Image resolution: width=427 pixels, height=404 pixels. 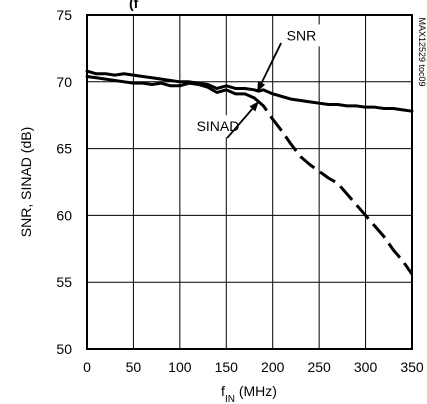 I want to click on sinad-series-line-solid, so click(x=170, y=87).